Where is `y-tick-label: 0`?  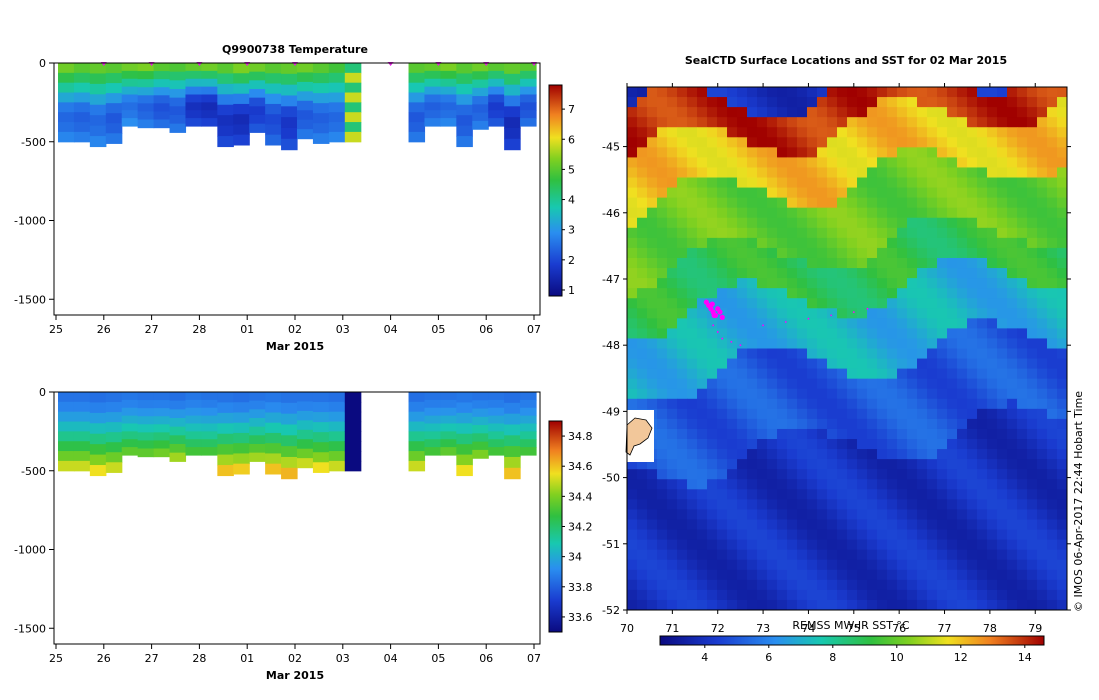
y-tick-label: 0 is located at coordinates (42, 392).